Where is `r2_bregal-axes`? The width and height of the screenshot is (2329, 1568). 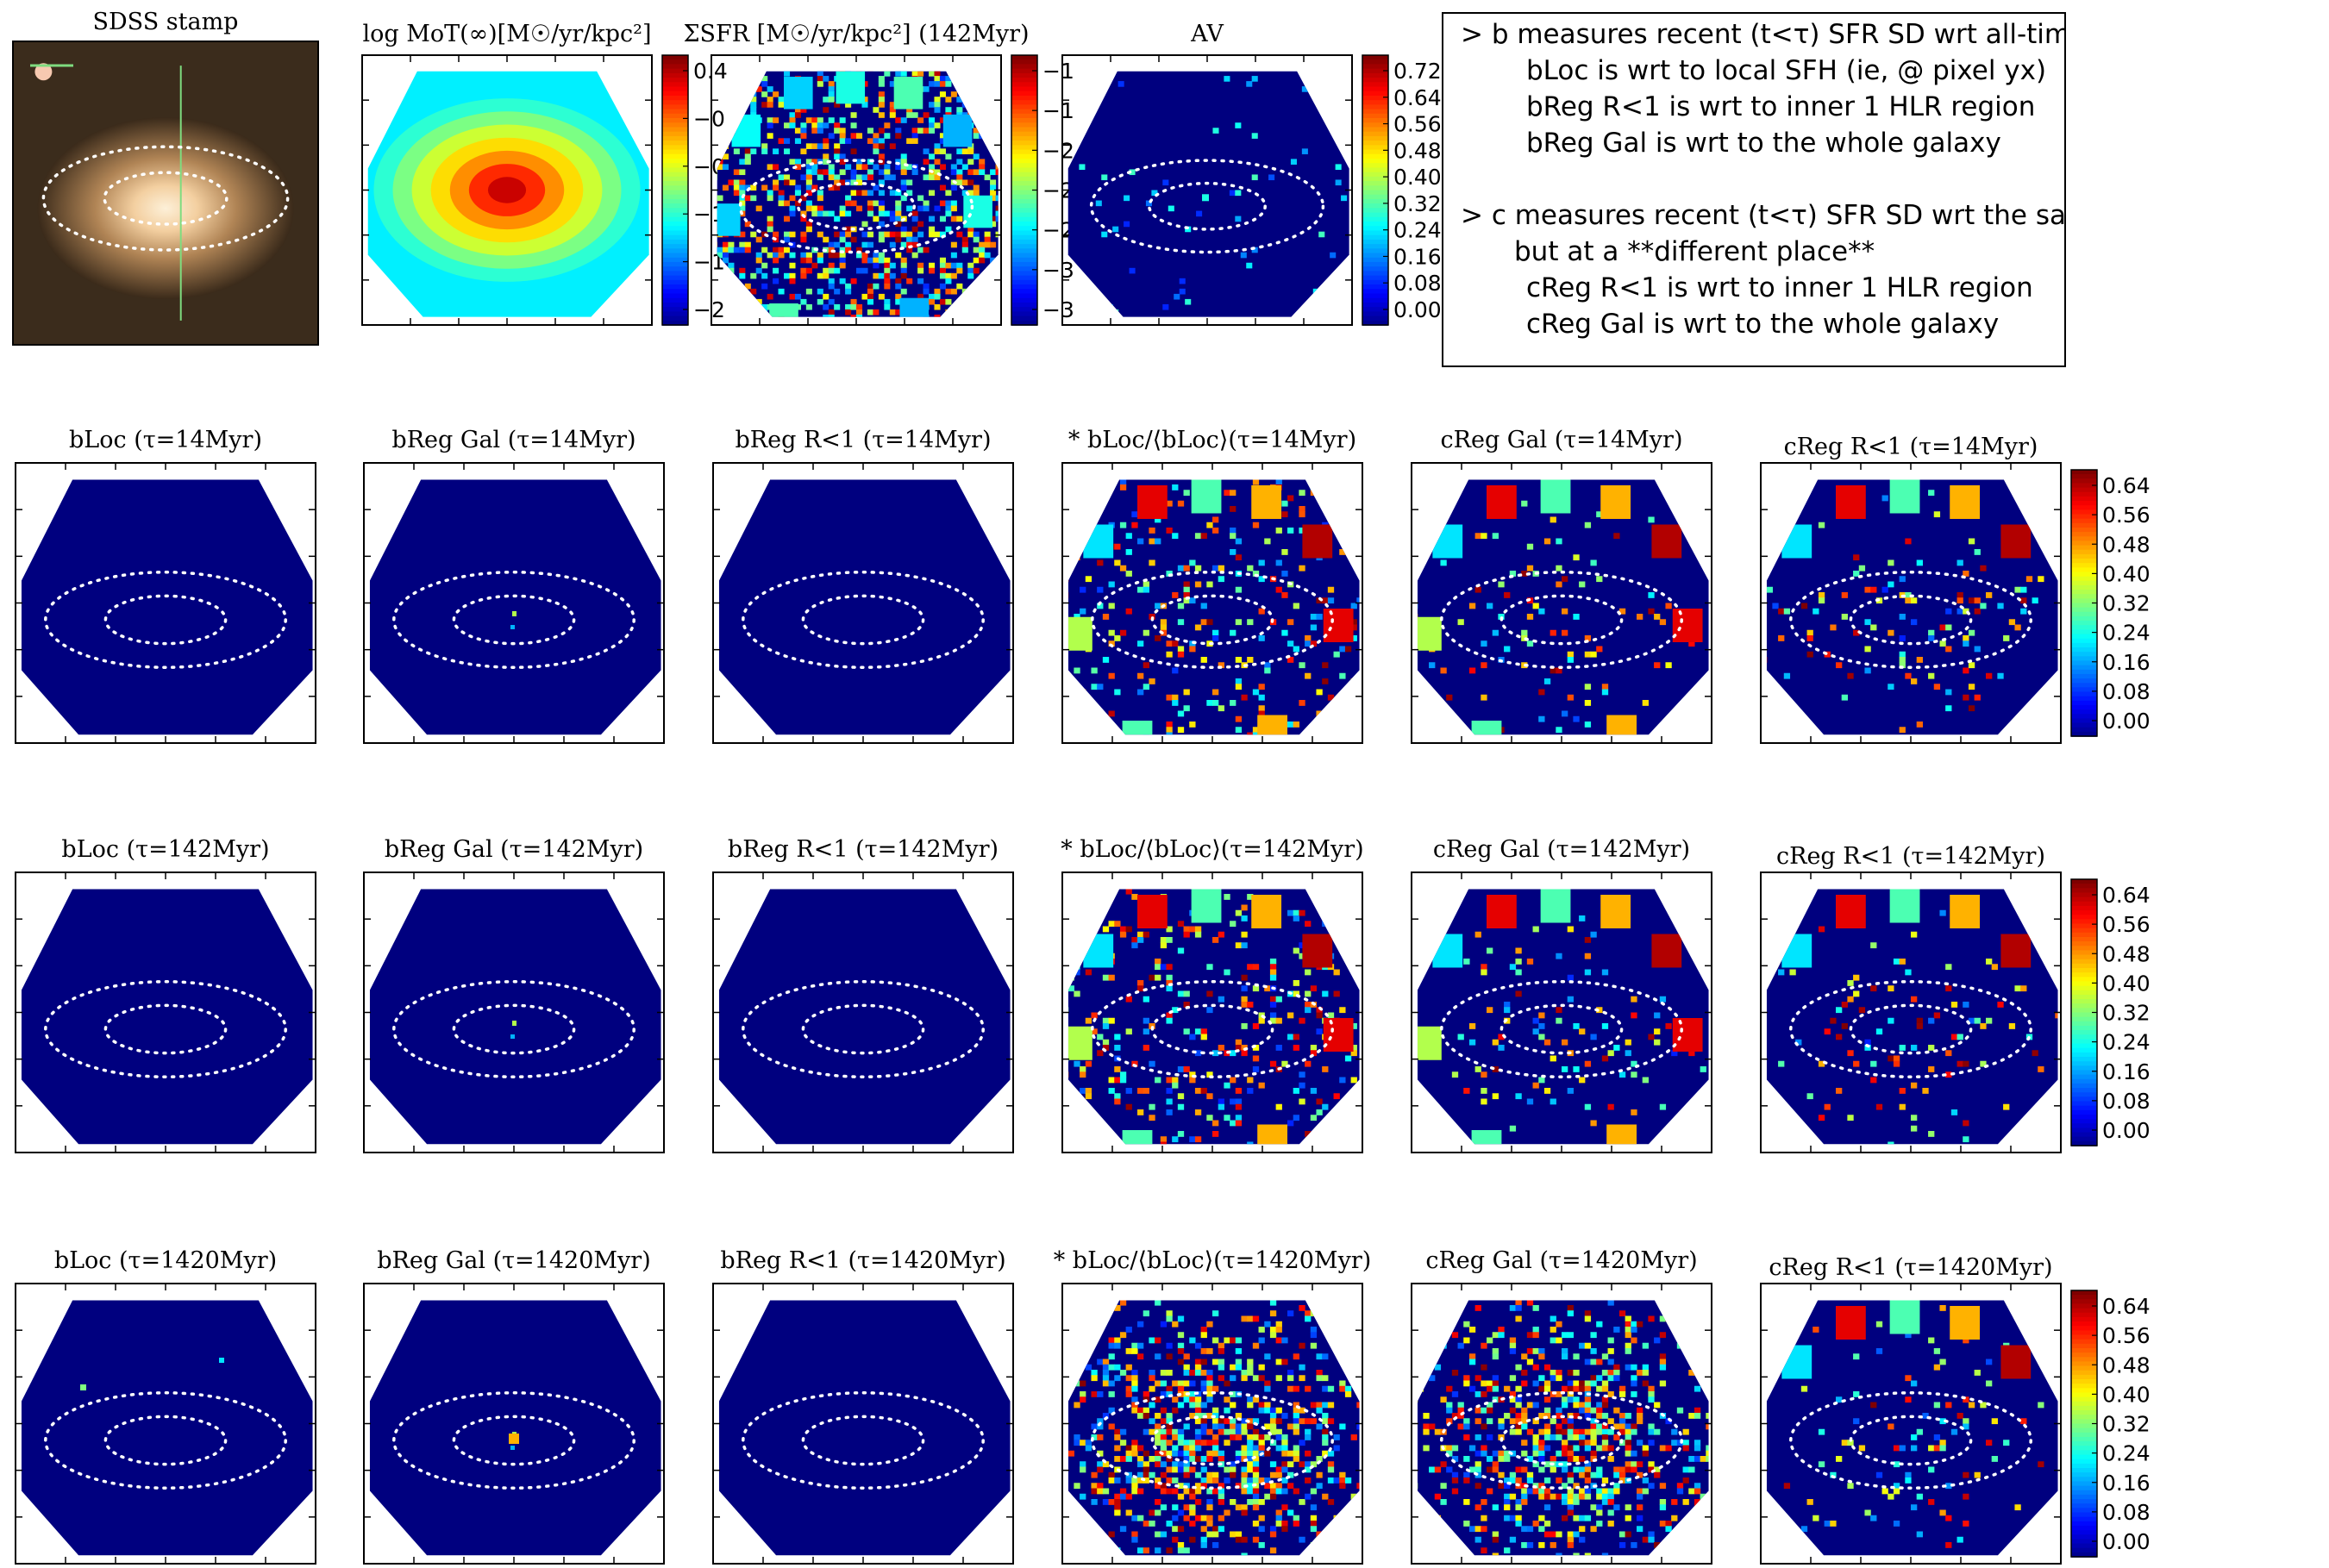
r2_bregal-axes is located at coordinates (514, 1012).